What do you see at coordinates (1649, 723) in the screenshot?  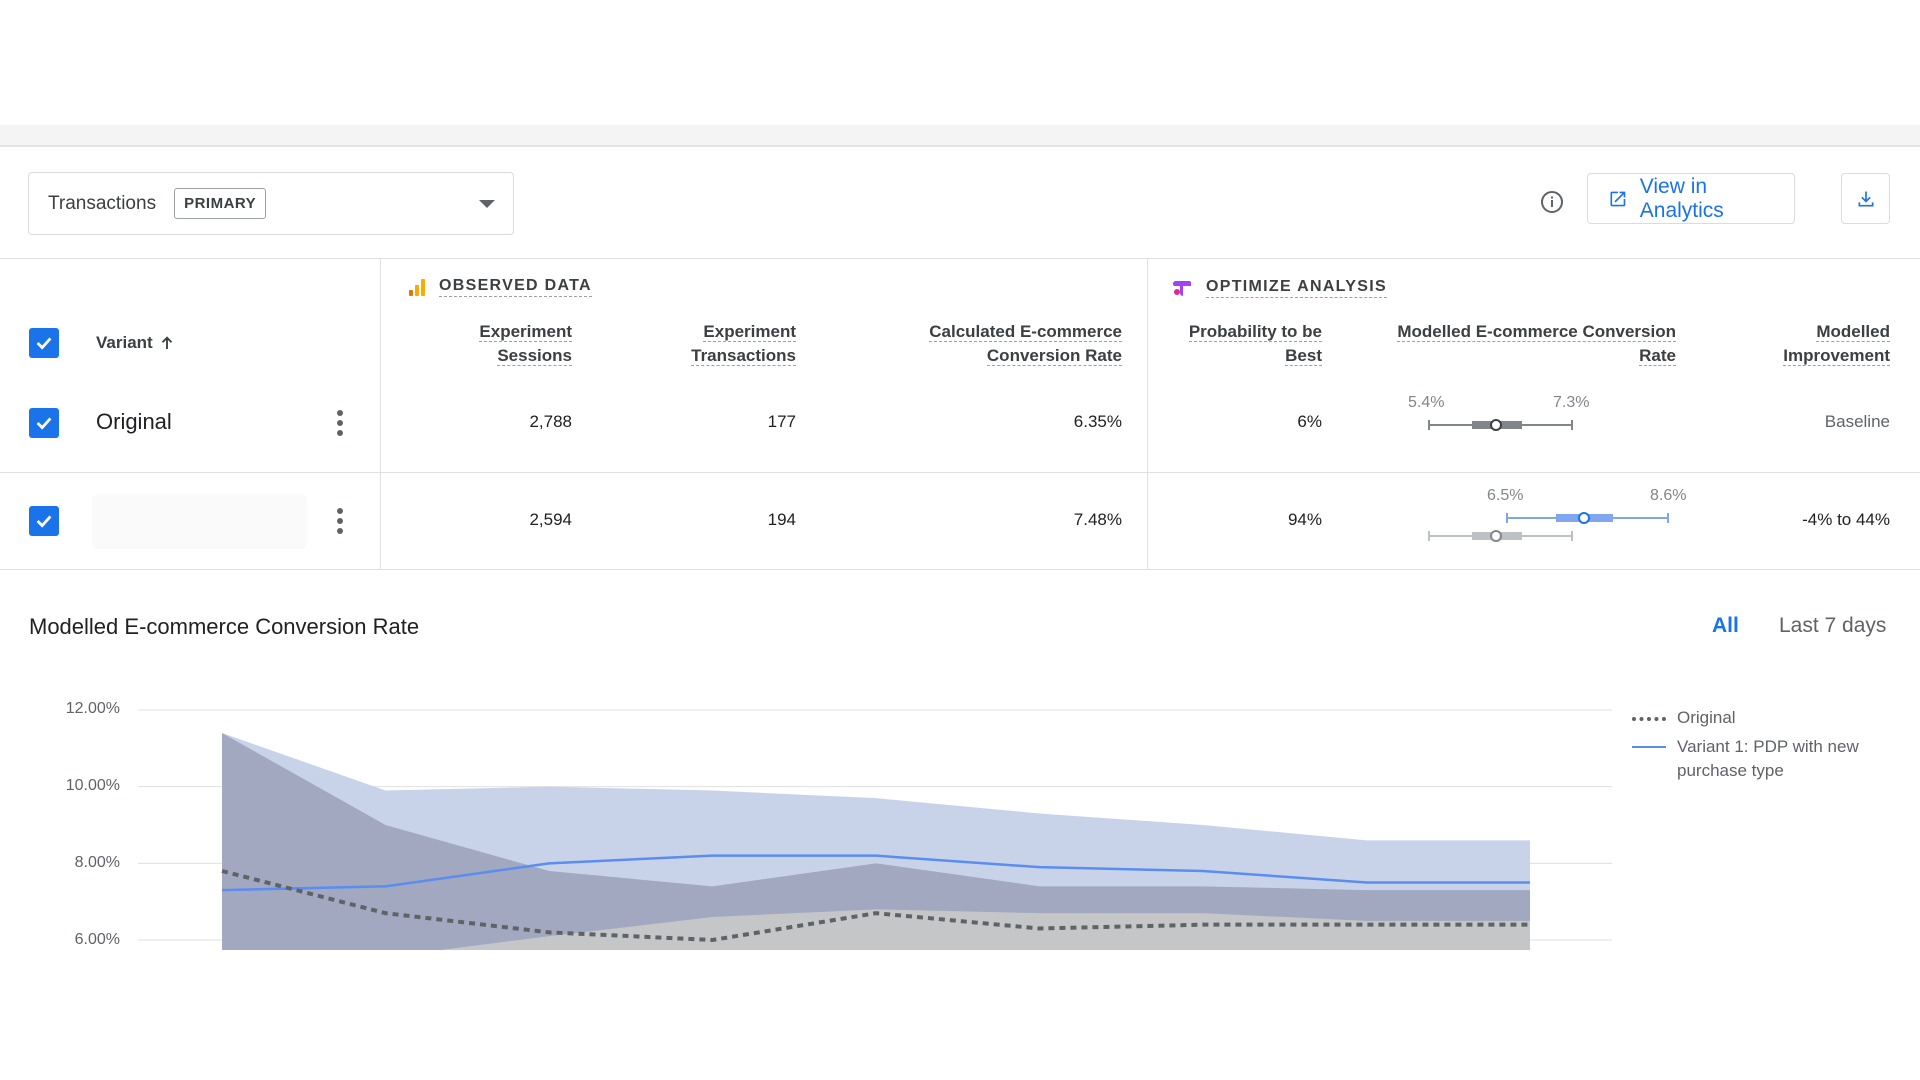 I see `legend-swatch-dotted` at bounding box center [1649, 723].